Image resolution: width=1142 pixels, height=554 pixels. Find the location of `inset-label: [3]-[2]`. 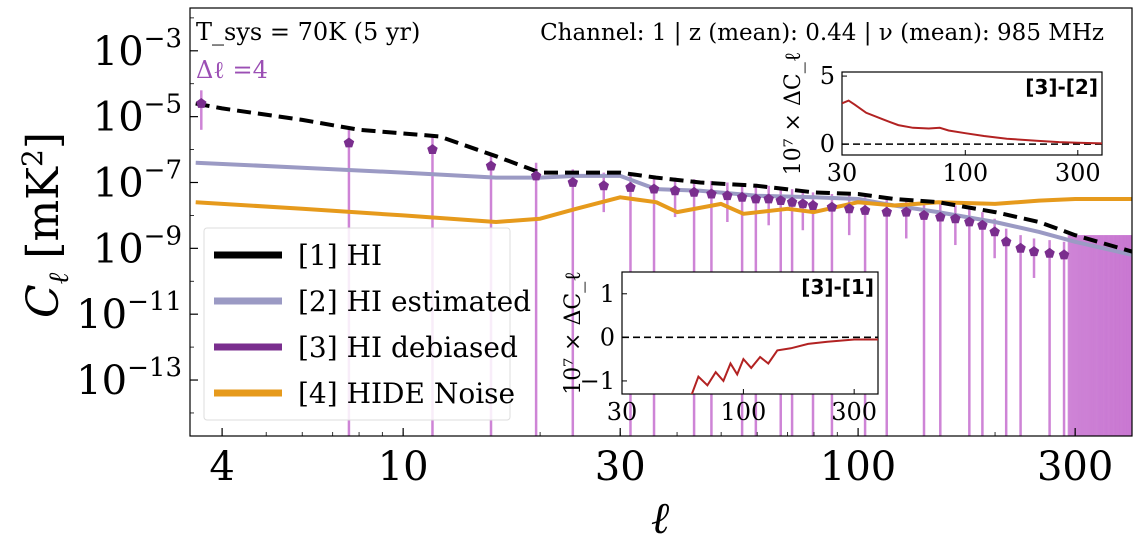

inset-label: [3]-[2] is located at coordinates (1061, 87).